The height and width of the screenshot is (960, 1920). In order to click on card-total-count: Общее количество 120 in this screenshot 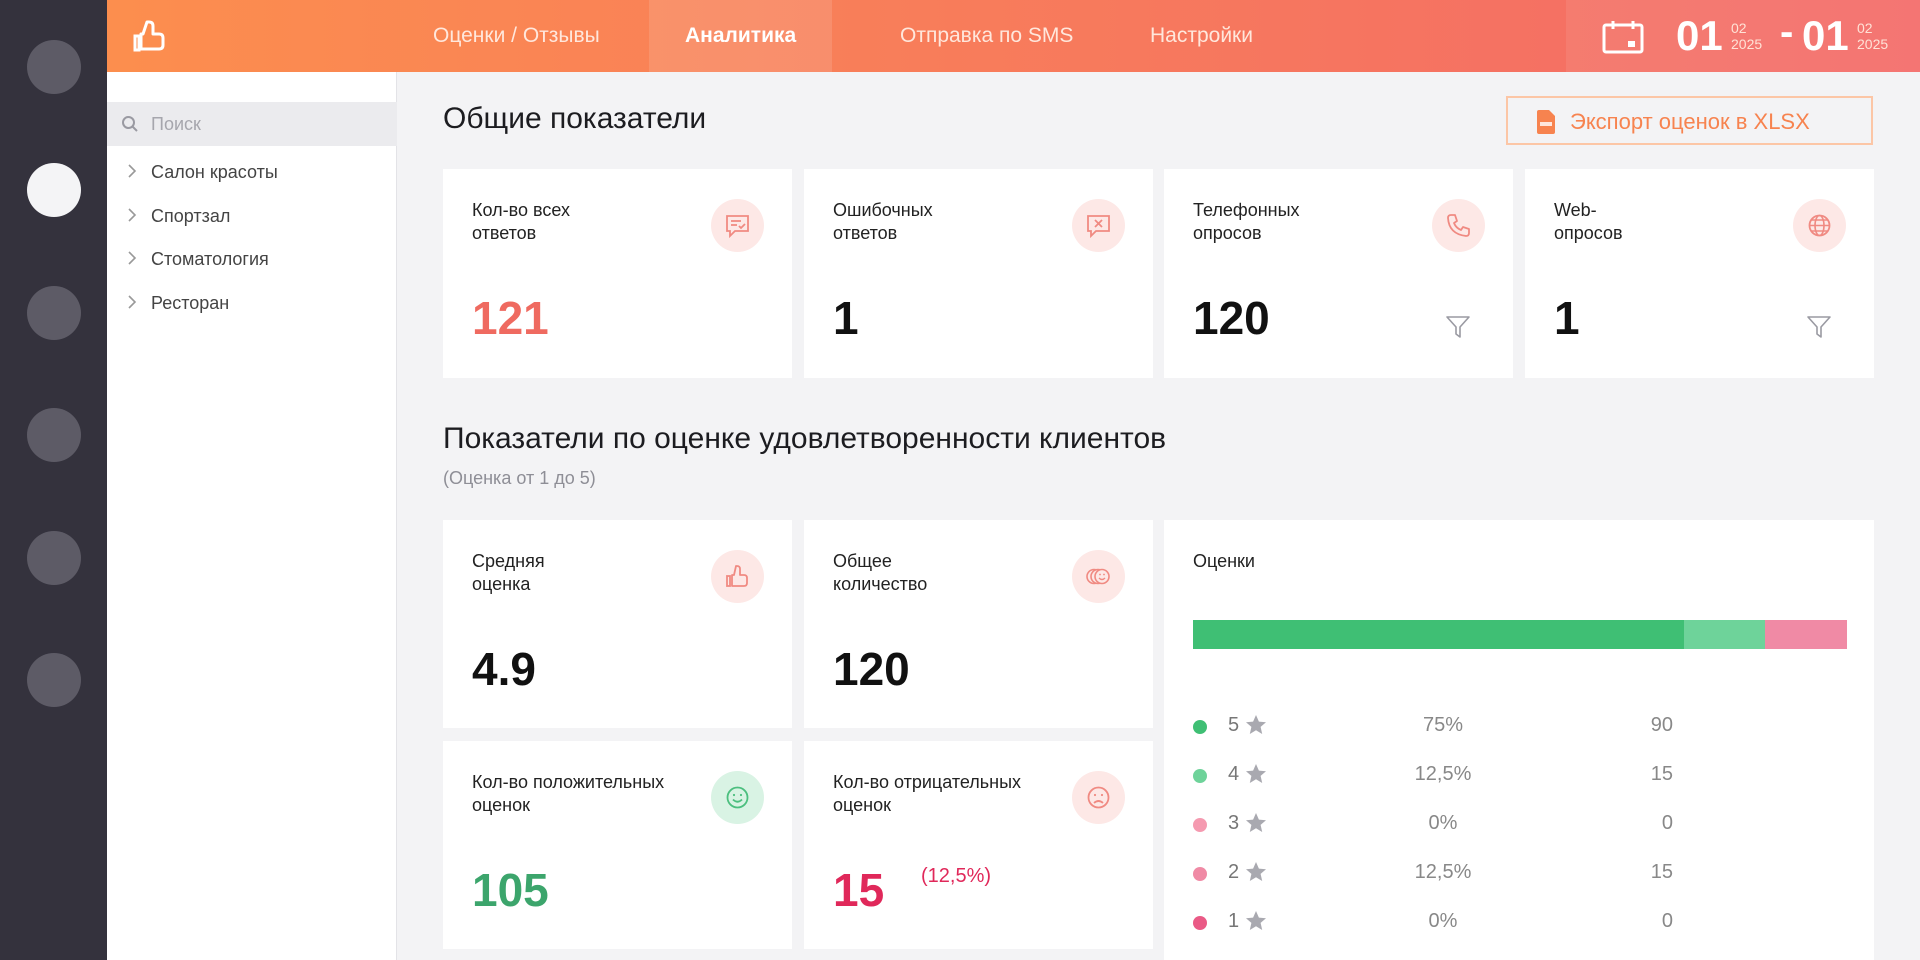, I will do `click(978, 624)`.